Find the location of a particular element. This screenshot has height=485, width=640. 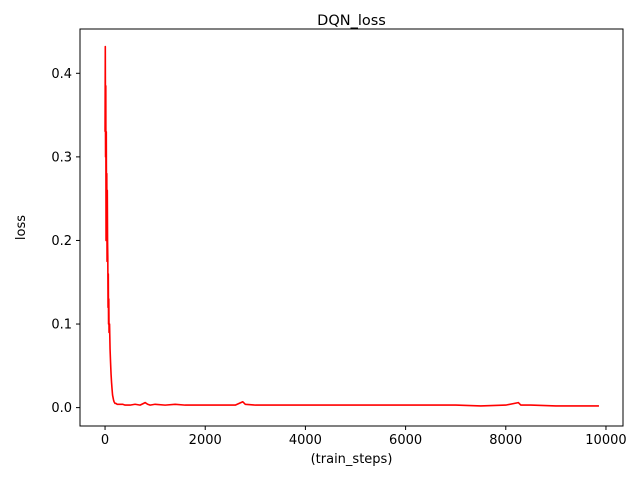

chart-title: DQN_loss is located at coordinates (351, 21).